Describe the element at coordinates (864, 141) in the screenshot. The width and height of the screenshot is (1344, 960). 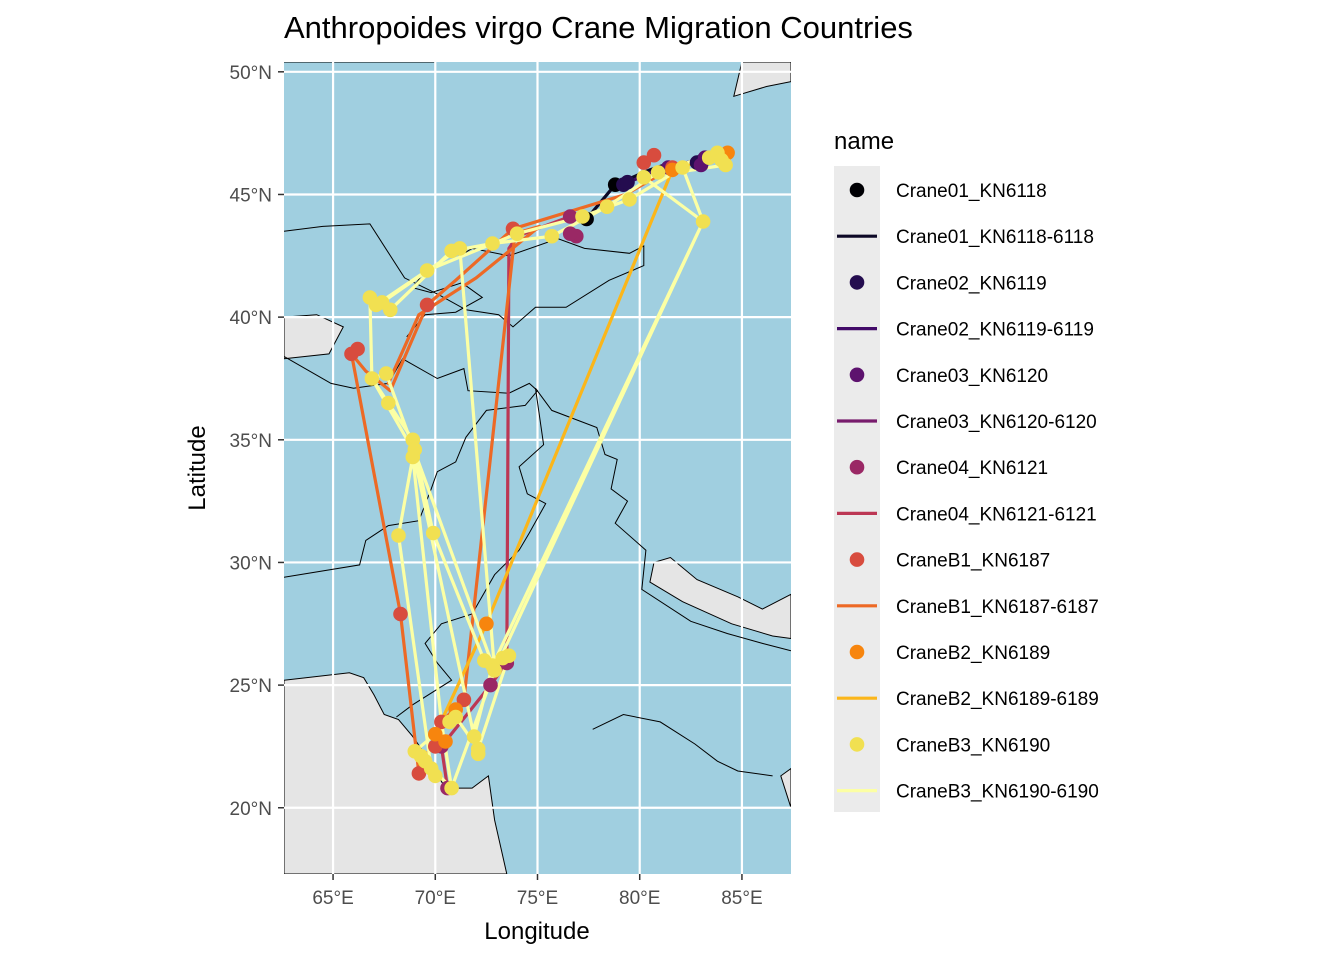
I see `legend-title: name` at that location.